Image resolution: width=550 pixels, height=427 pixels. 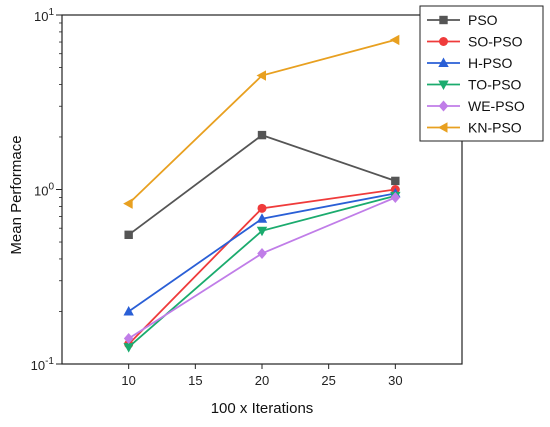 I want to click on y-tick-label-1: 10¹, so click(x=44, y=15).